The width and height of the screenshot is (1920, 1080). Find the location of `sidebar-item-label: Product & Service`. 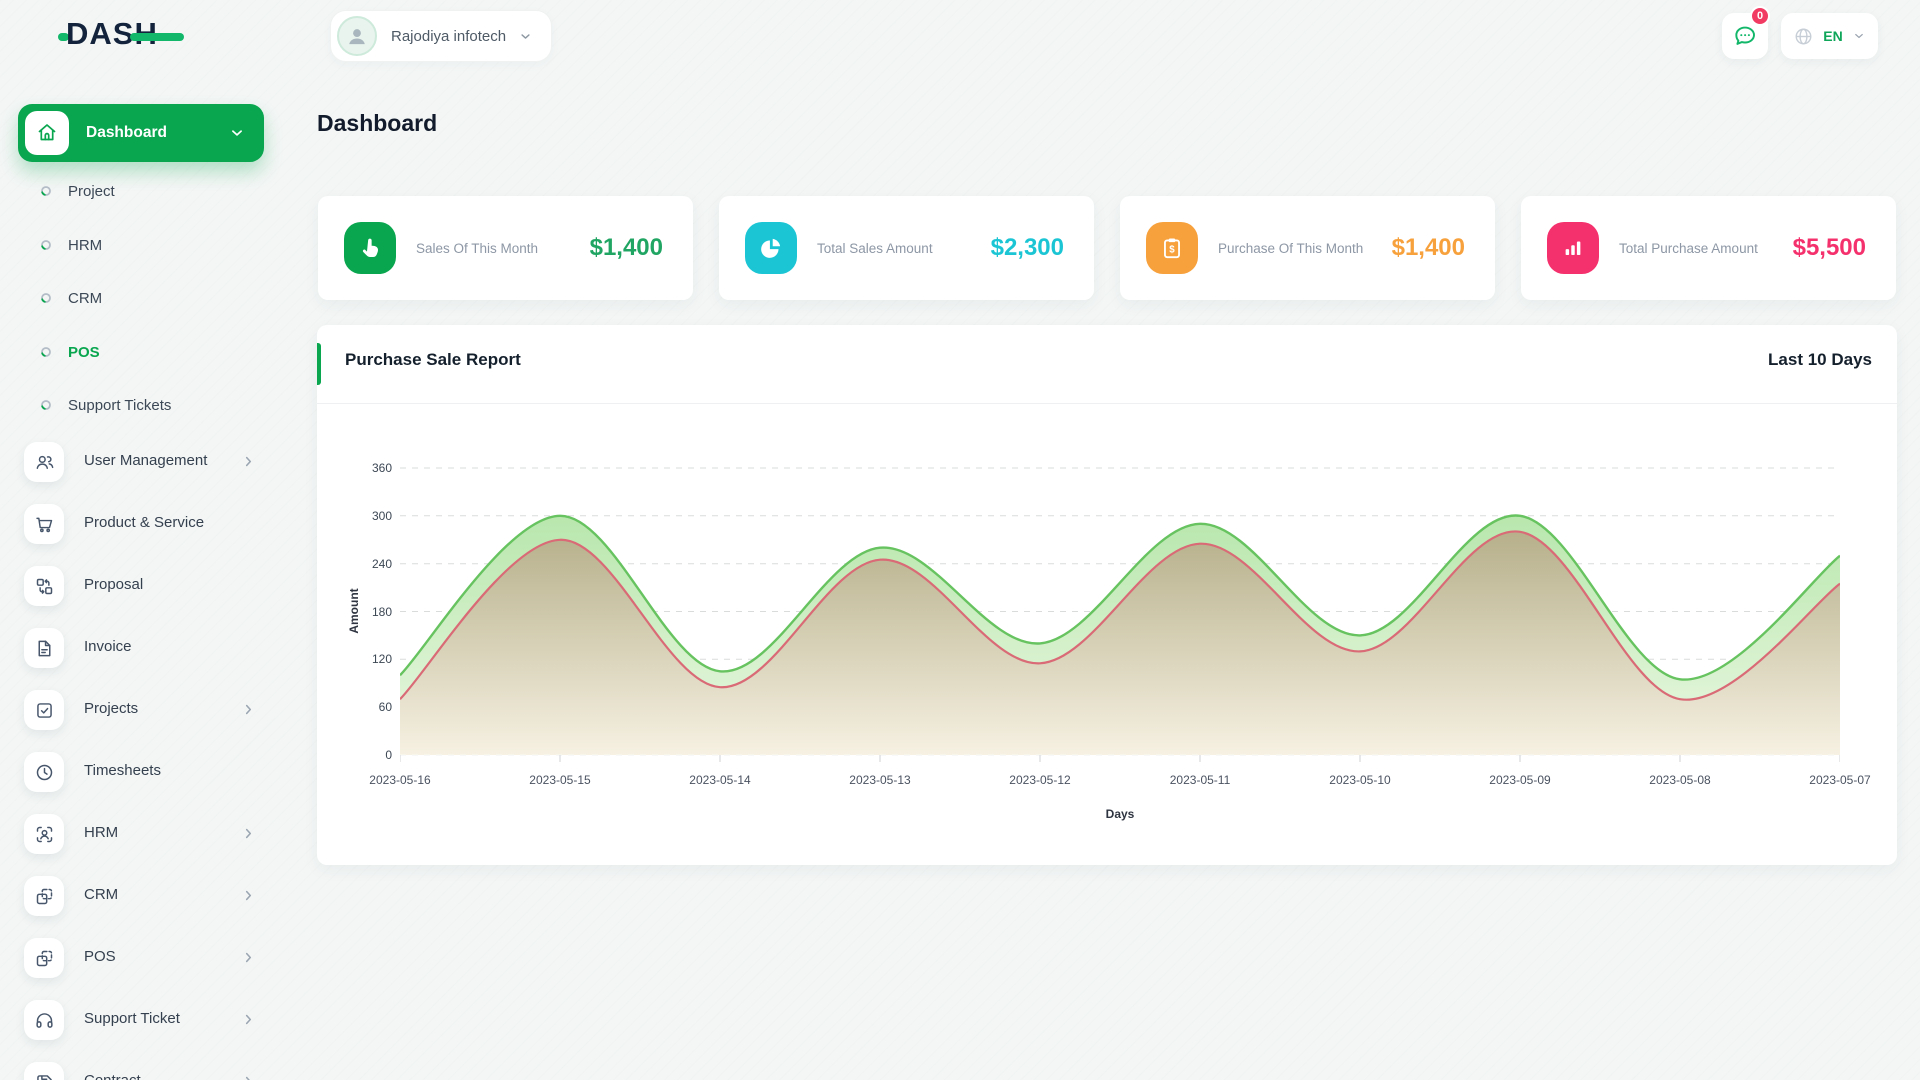

sidebar-item-label: Product & Service is located at coordinates (144, 522).